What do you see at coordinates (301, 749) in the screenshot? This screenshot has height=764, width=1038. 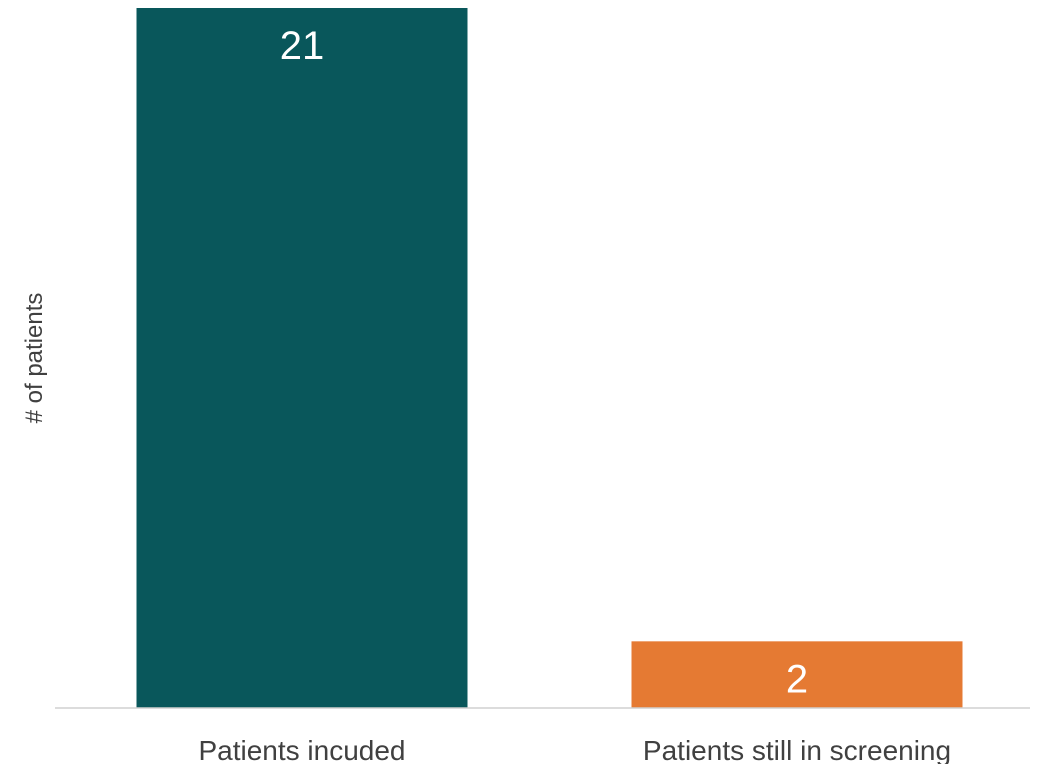 I see `category-label-1: Patients incuded` at bounding box center [301, 749].